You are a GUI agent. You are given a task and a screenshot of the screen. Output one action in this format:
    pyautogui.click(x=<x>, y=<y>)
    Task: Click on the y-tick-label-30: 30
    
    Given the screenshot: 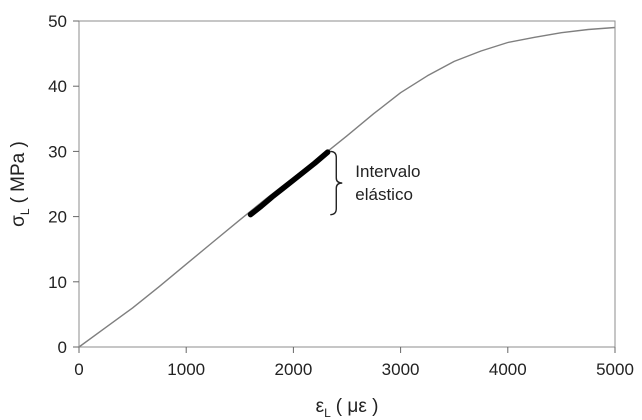 What is the action you would take?
    pyautogui.click(x=57, y=151)
    